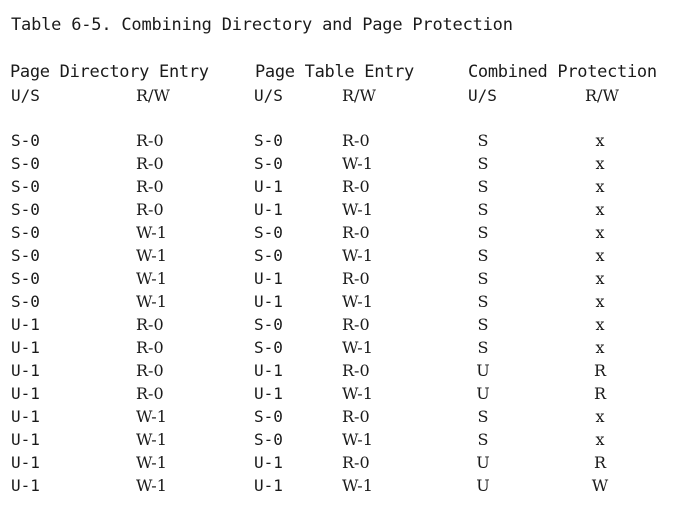 Image resolution: width=691 pixels, height=526 pixels. I want to click on header-combined-protection: Combined Protection, so click(562, 72).